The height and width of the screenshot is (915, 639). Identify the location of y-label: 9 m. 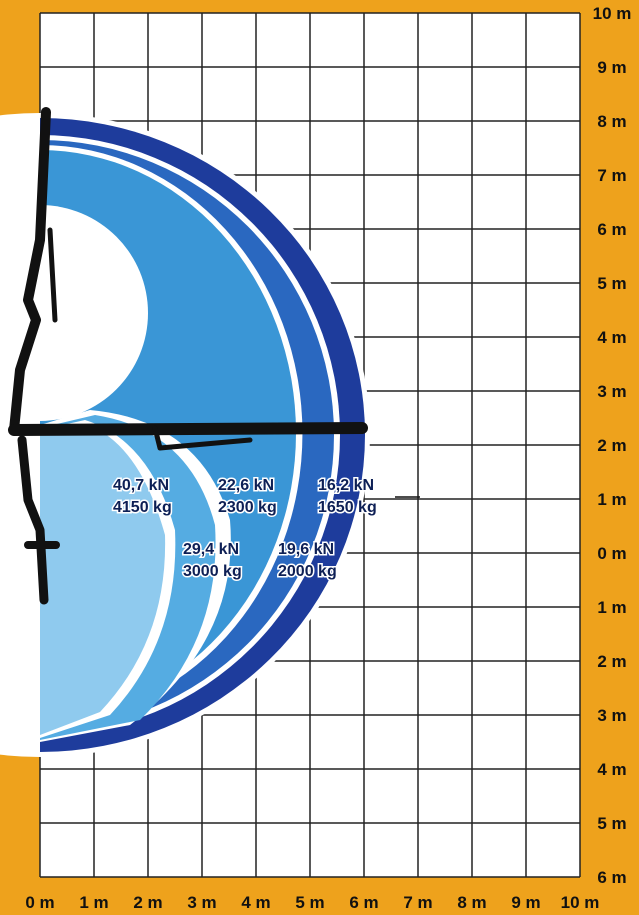
(611, 67).